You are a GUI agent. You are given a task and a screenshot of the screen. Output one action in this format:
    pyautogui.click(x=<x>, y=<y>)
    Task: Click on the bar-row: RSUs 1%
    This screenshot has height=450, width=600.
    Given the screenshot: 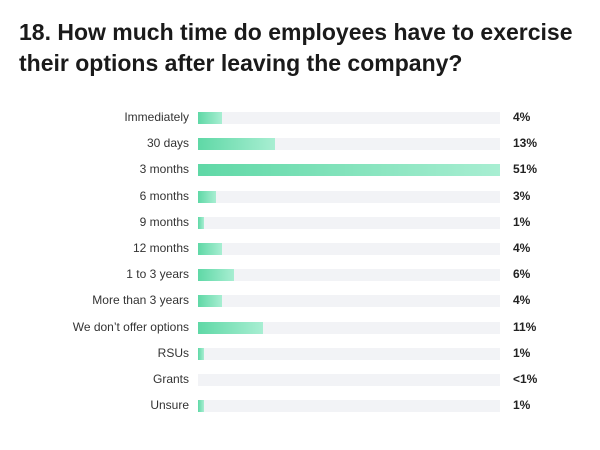 What is the action you would take?
    pyautogui.click(x=300, y=353)
    